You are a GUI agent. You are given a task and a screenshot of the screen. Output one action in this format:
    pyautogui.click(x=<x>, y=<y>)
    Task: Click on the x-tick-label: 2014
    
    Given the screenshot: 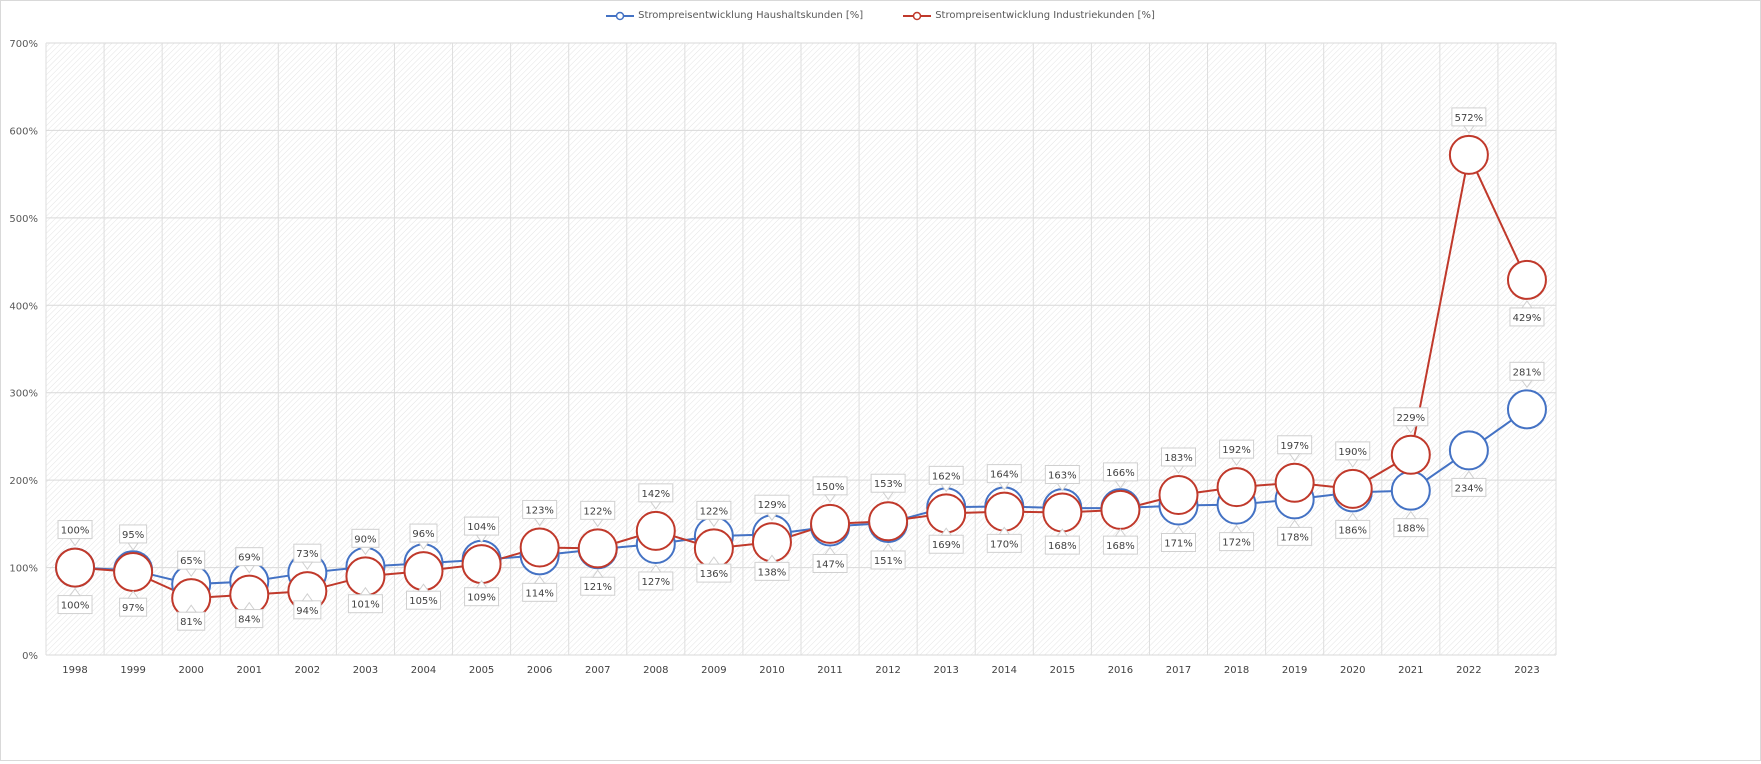 What is the action you would take?
    pyautogui.click(x=1004, y=670)
    